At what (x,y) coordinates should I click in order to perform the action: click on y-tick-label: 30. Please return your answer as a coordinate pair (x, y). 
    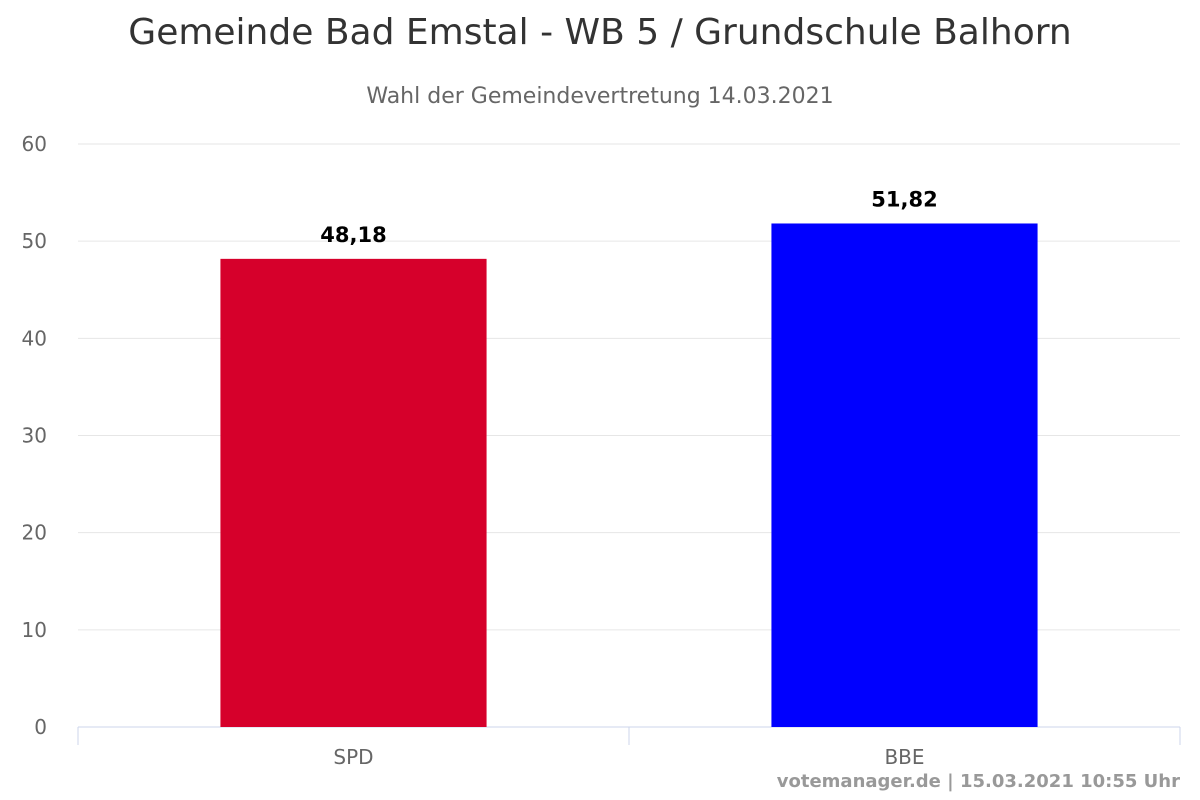
    Looking at the image, I should click on (34, 436).